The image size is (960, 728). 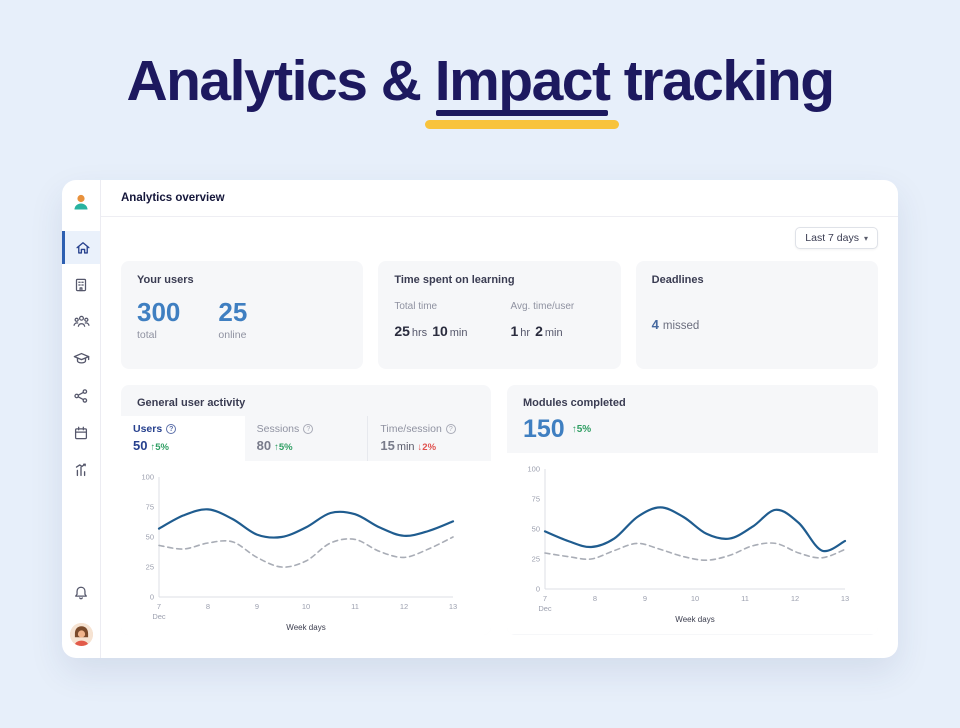 I want to click on activity-chart: 100 75 50 25 0 7 Dec 8 9 10 11 12 13 Week days, so click(x=306, y=548).